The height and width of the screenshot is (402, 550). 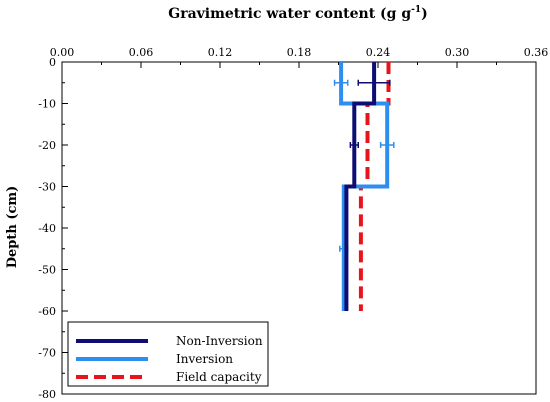 I want to click on series-layer, so click(x=364, y=186).